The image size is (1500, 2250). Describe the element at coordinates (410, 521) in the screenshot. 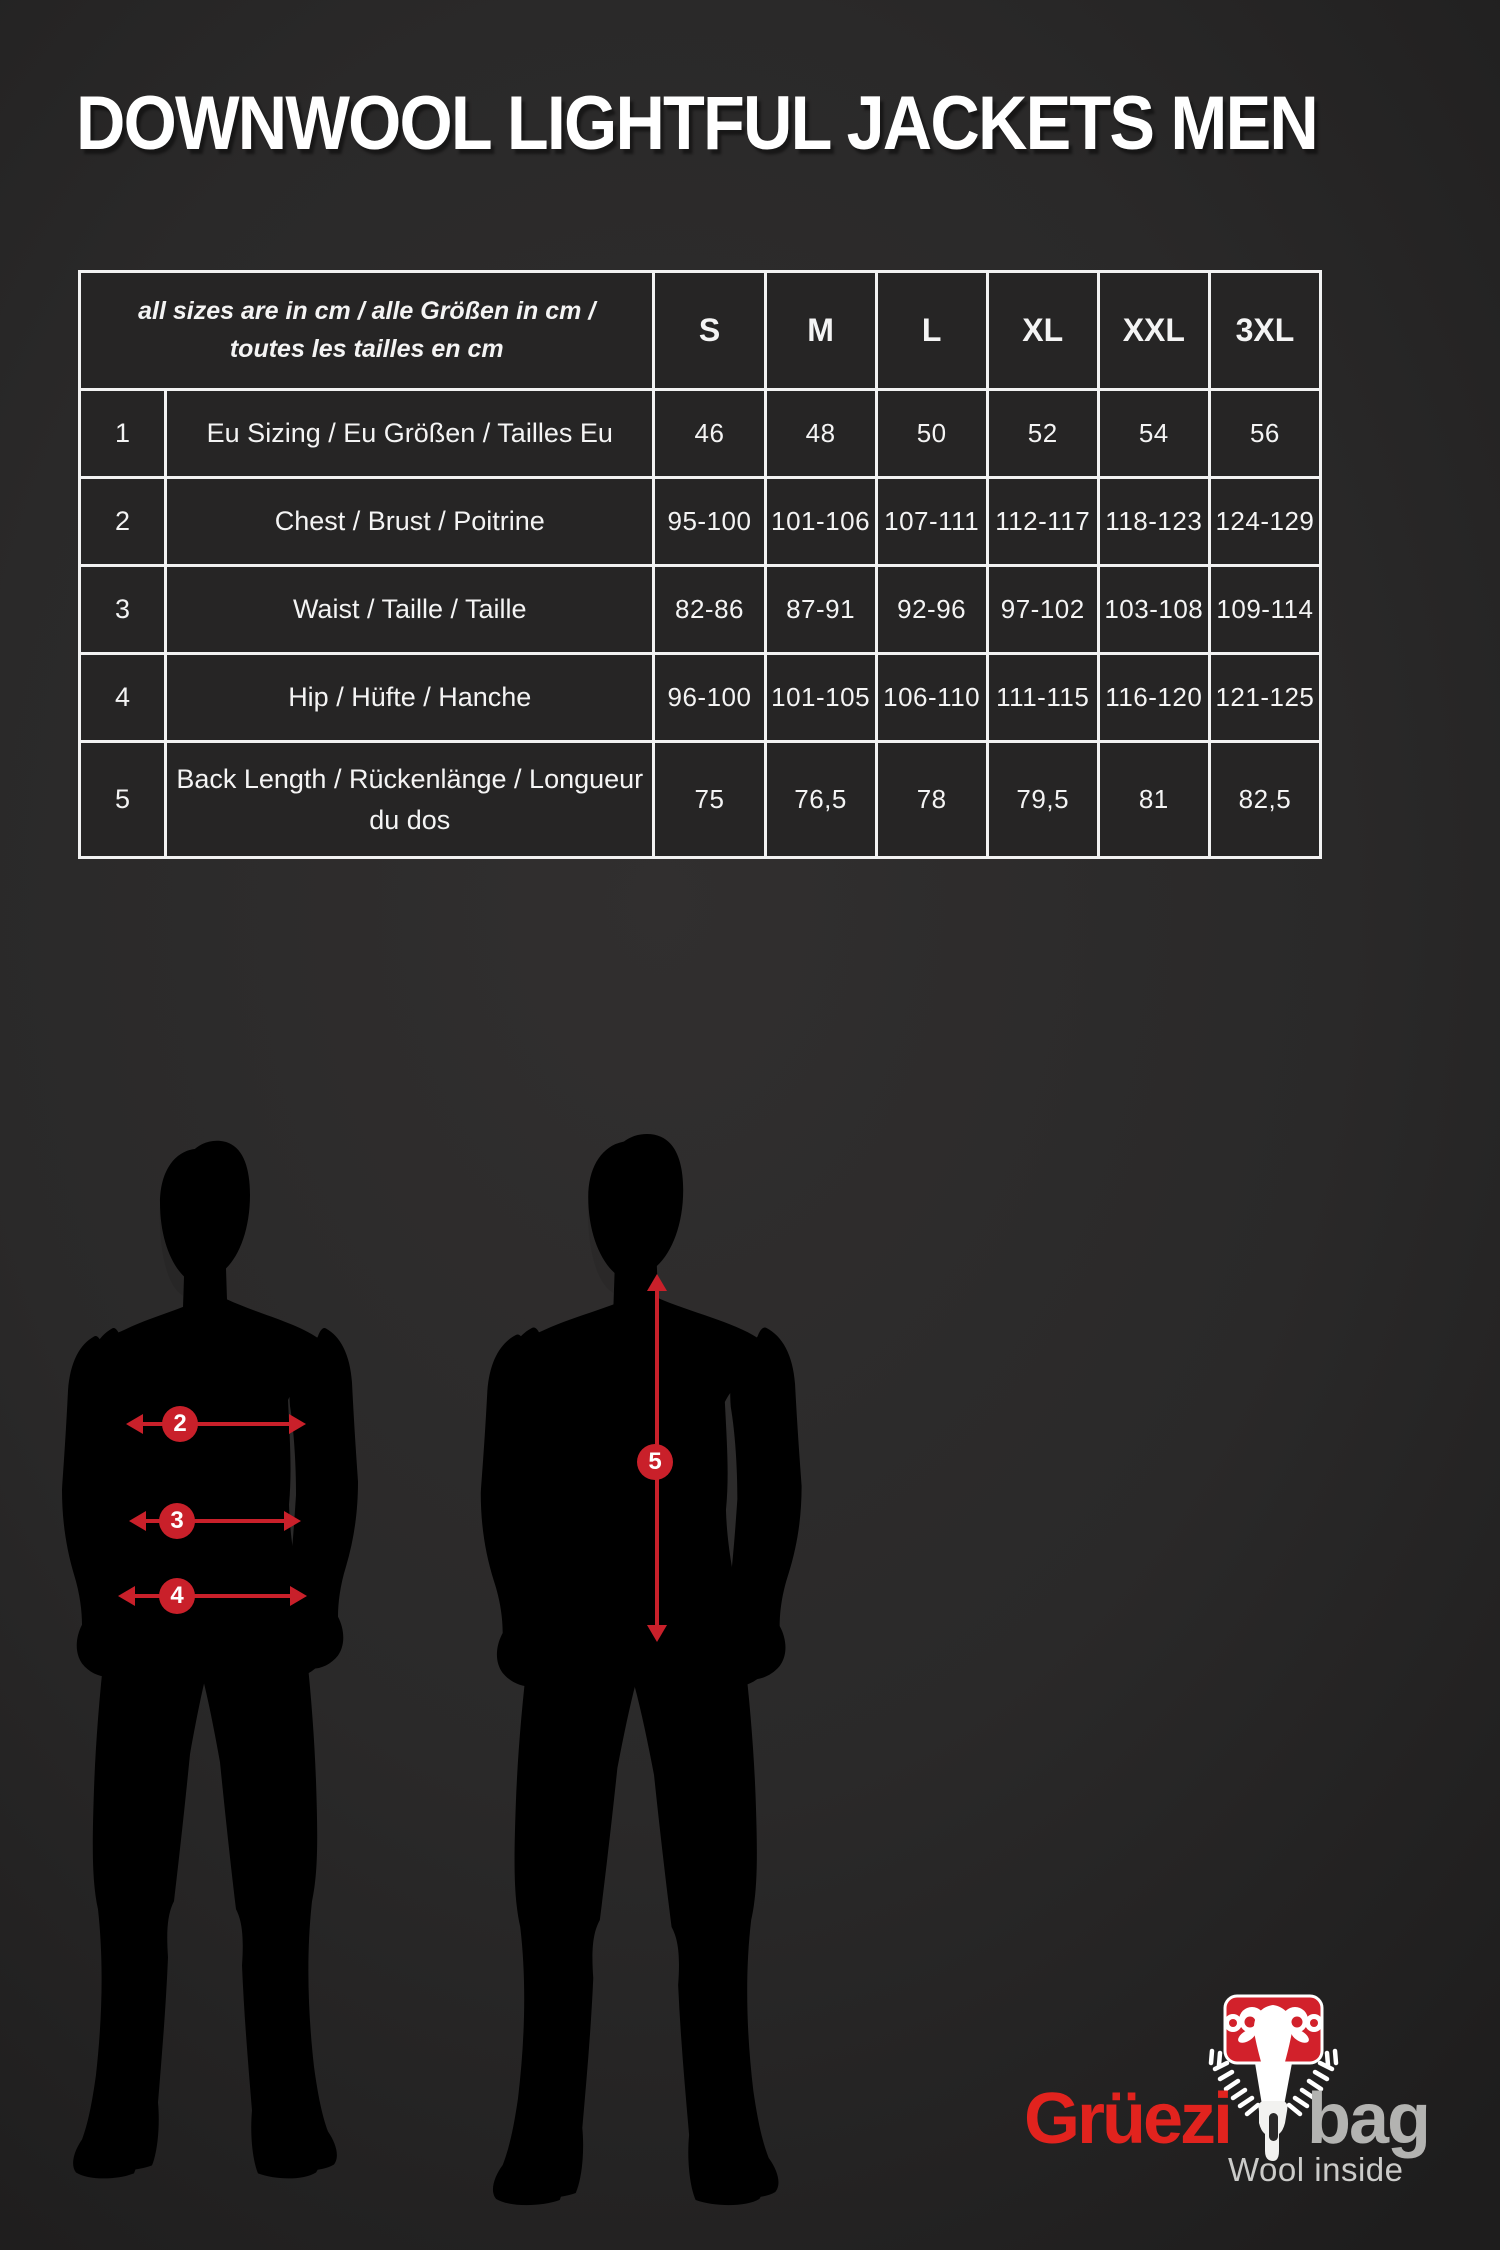

I see `row-label: Chest / Brust / Poitrine` at that location.